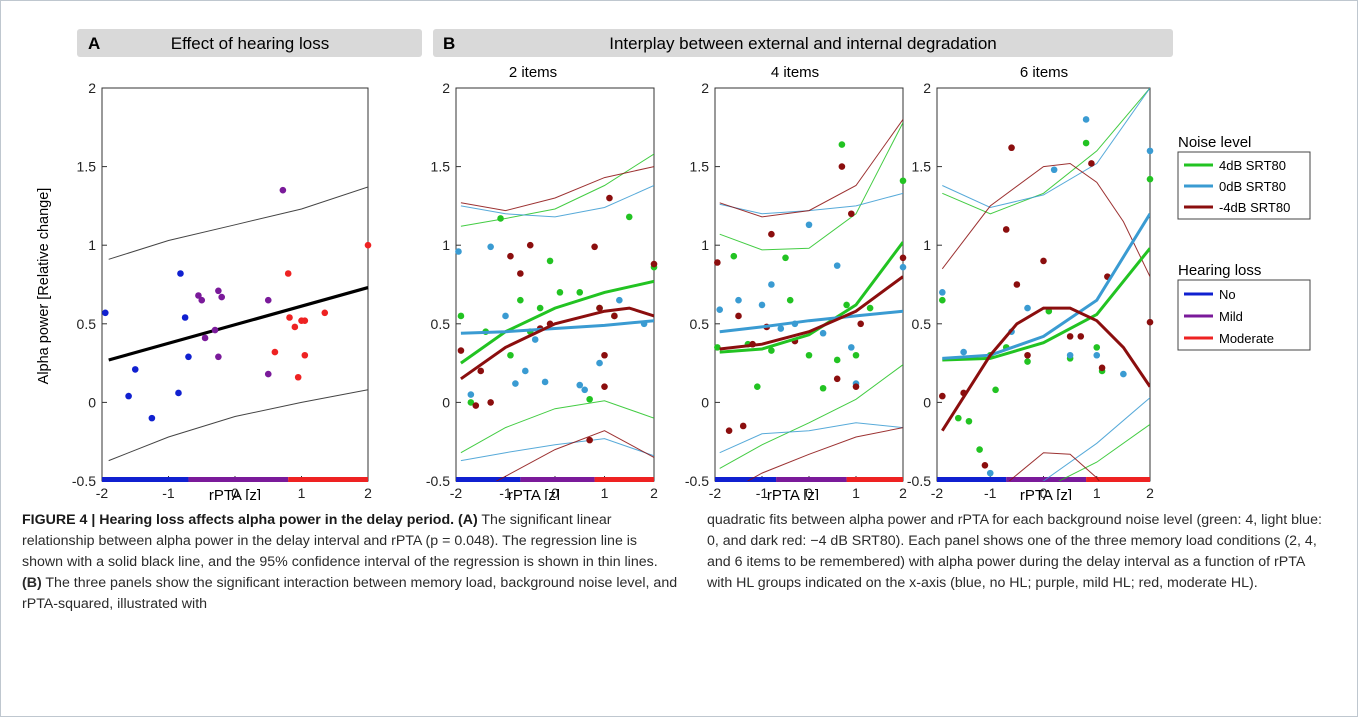 The height and width of the screenshot is (717, 1358). I want to click on x-tick-label: 1, so click(605, 492).